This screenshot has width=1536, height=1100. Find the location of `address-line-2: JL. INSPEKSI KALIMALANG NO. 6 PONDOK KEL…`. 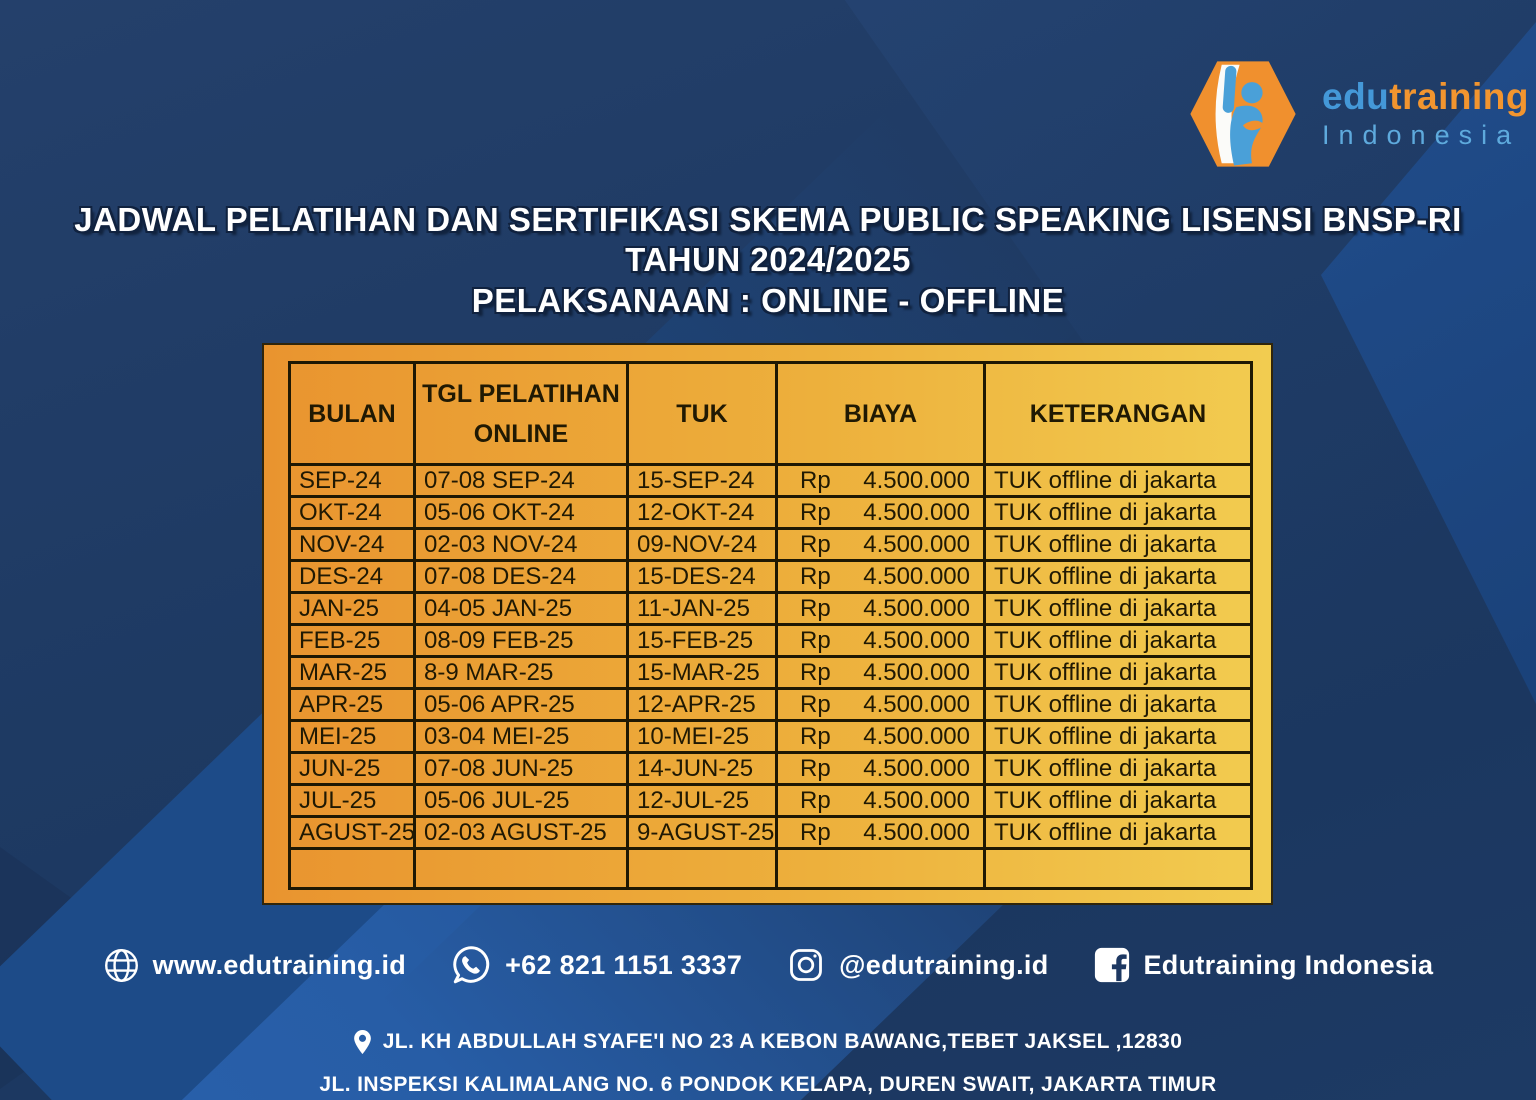

address-line-2: JL. INSPEKSI KALIMALANG NO. 6 PONDOK KEL… is located at coordinates (768, 1085).